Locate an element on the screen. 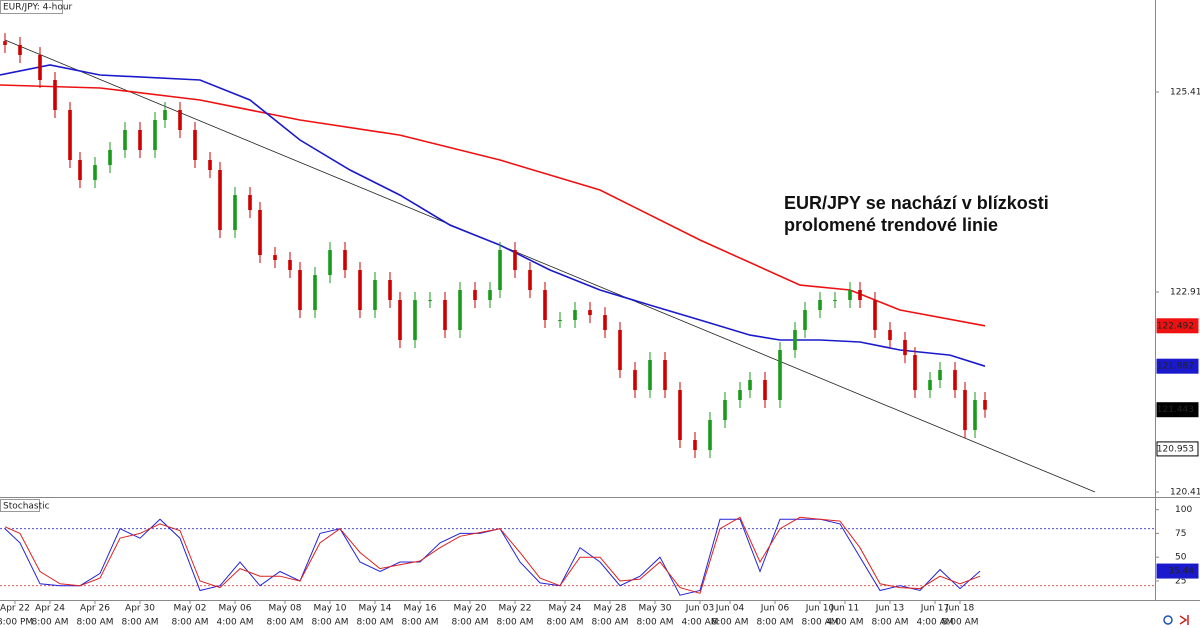  x-tick-label: May 02 is located at coordinates (190, 609).